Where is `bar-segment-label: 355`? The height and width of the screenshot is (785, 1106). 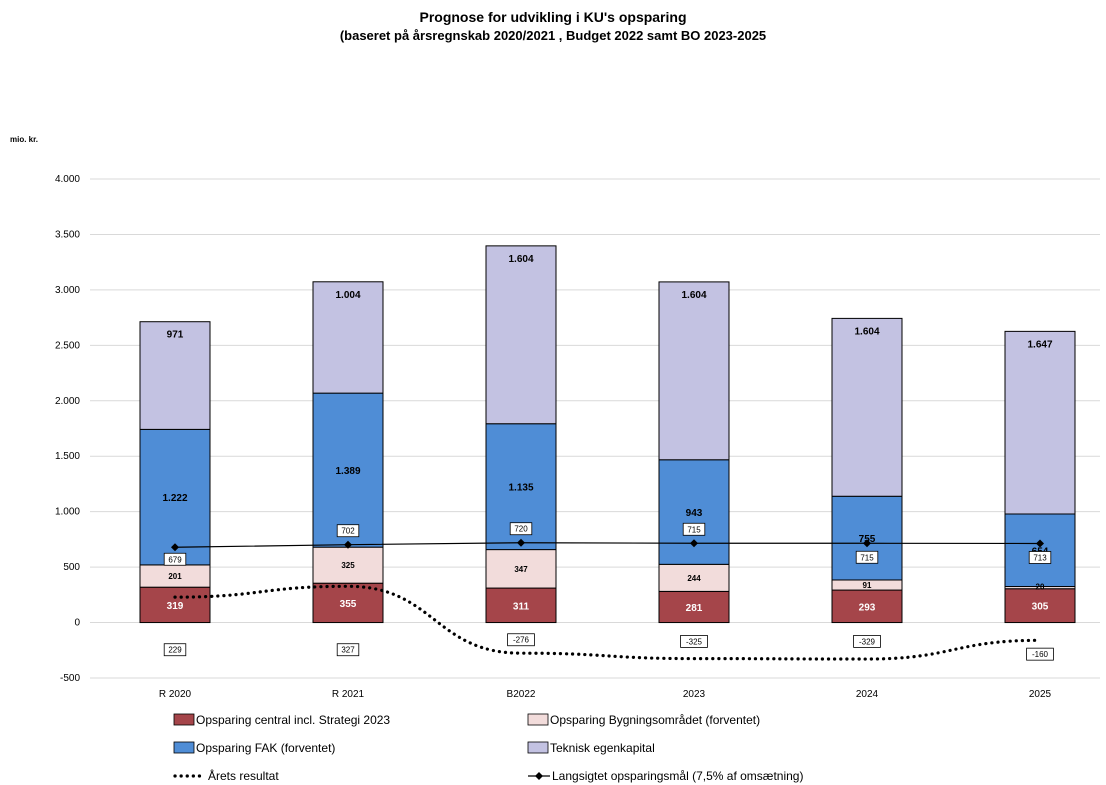
bar-segment-label: 355 is located at coordinates (348, 604).